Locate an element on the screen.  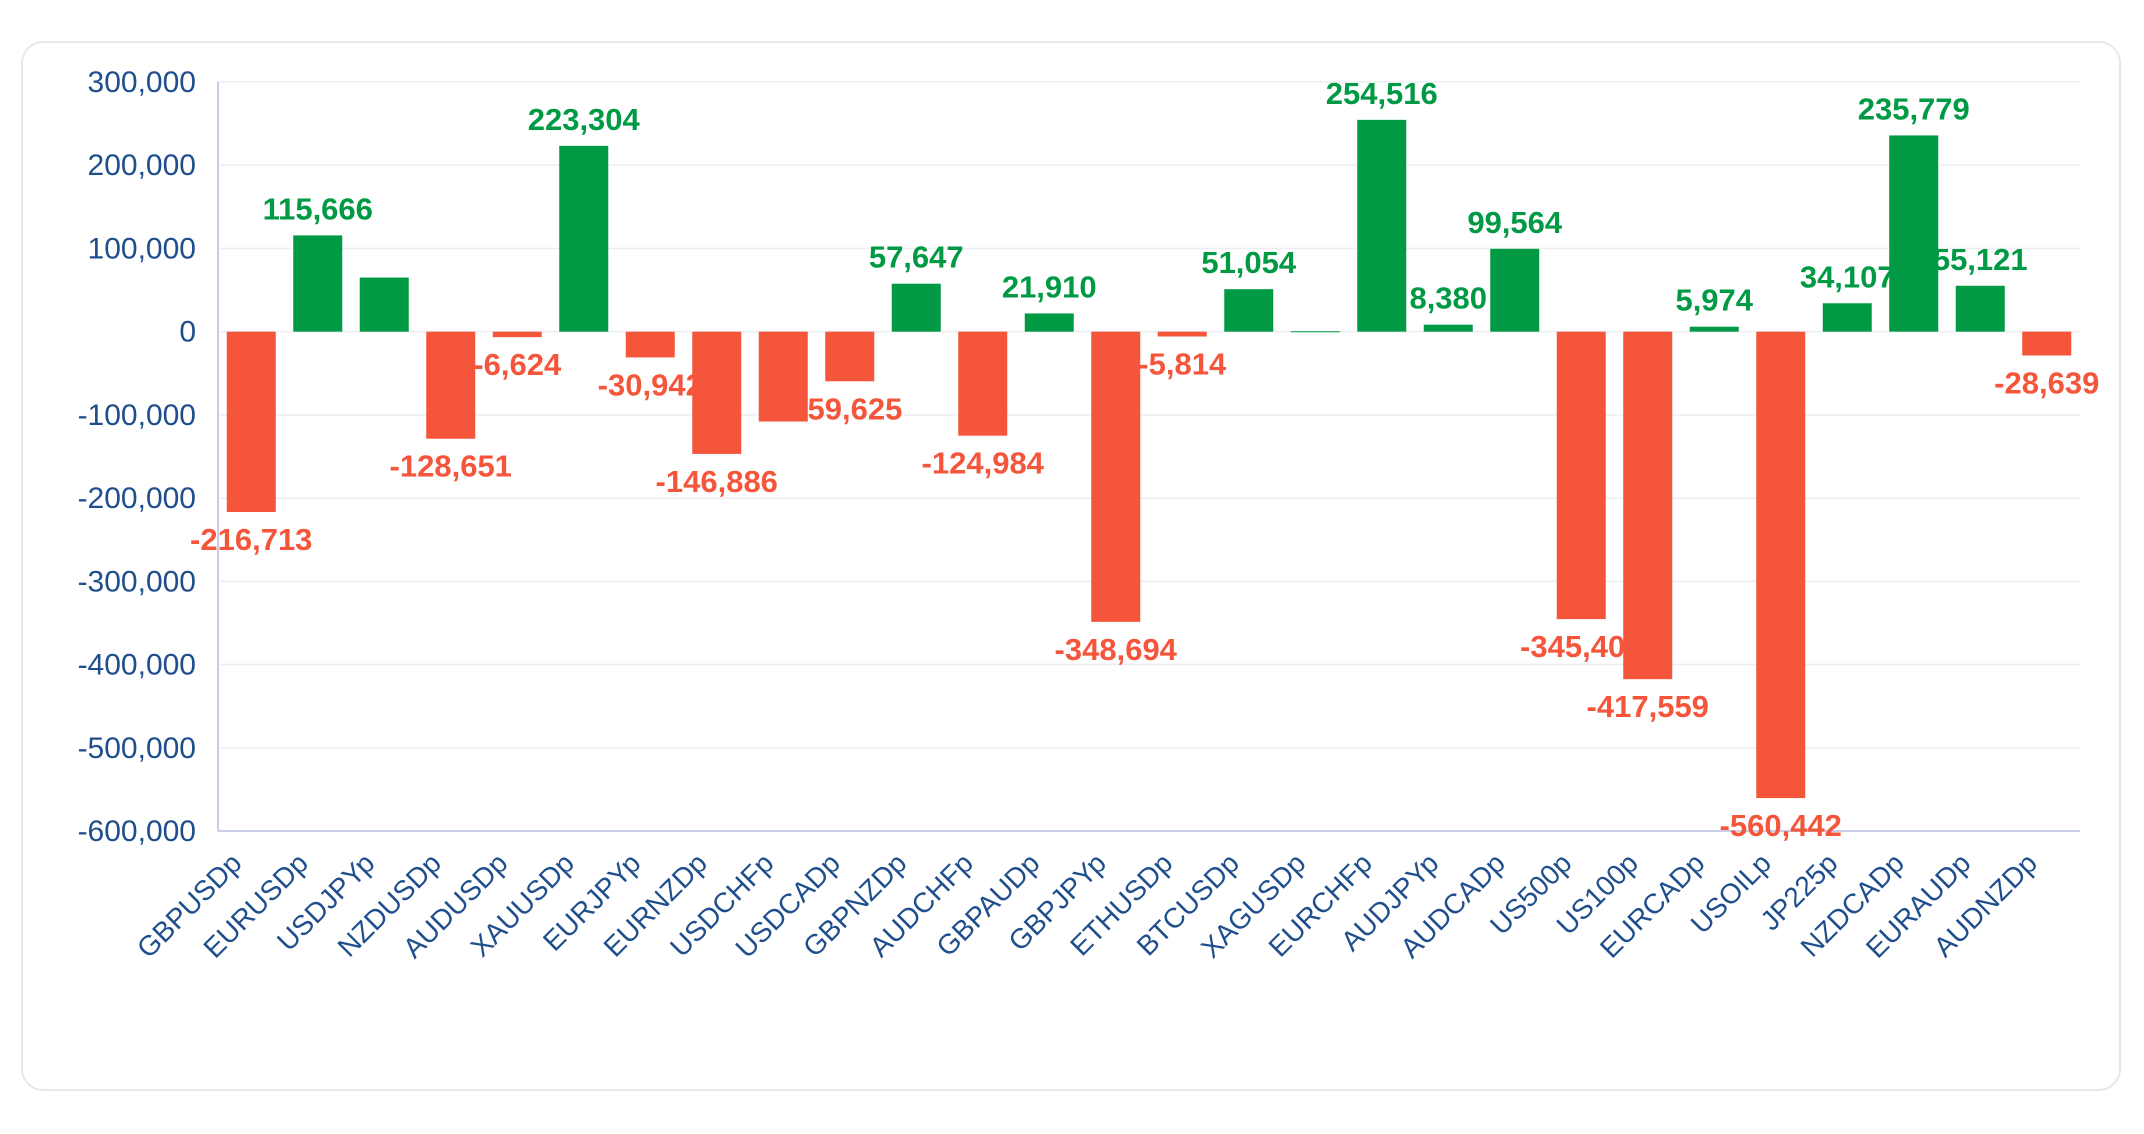
y-tick-label: 200,000 is located at coordinates (142, 165).